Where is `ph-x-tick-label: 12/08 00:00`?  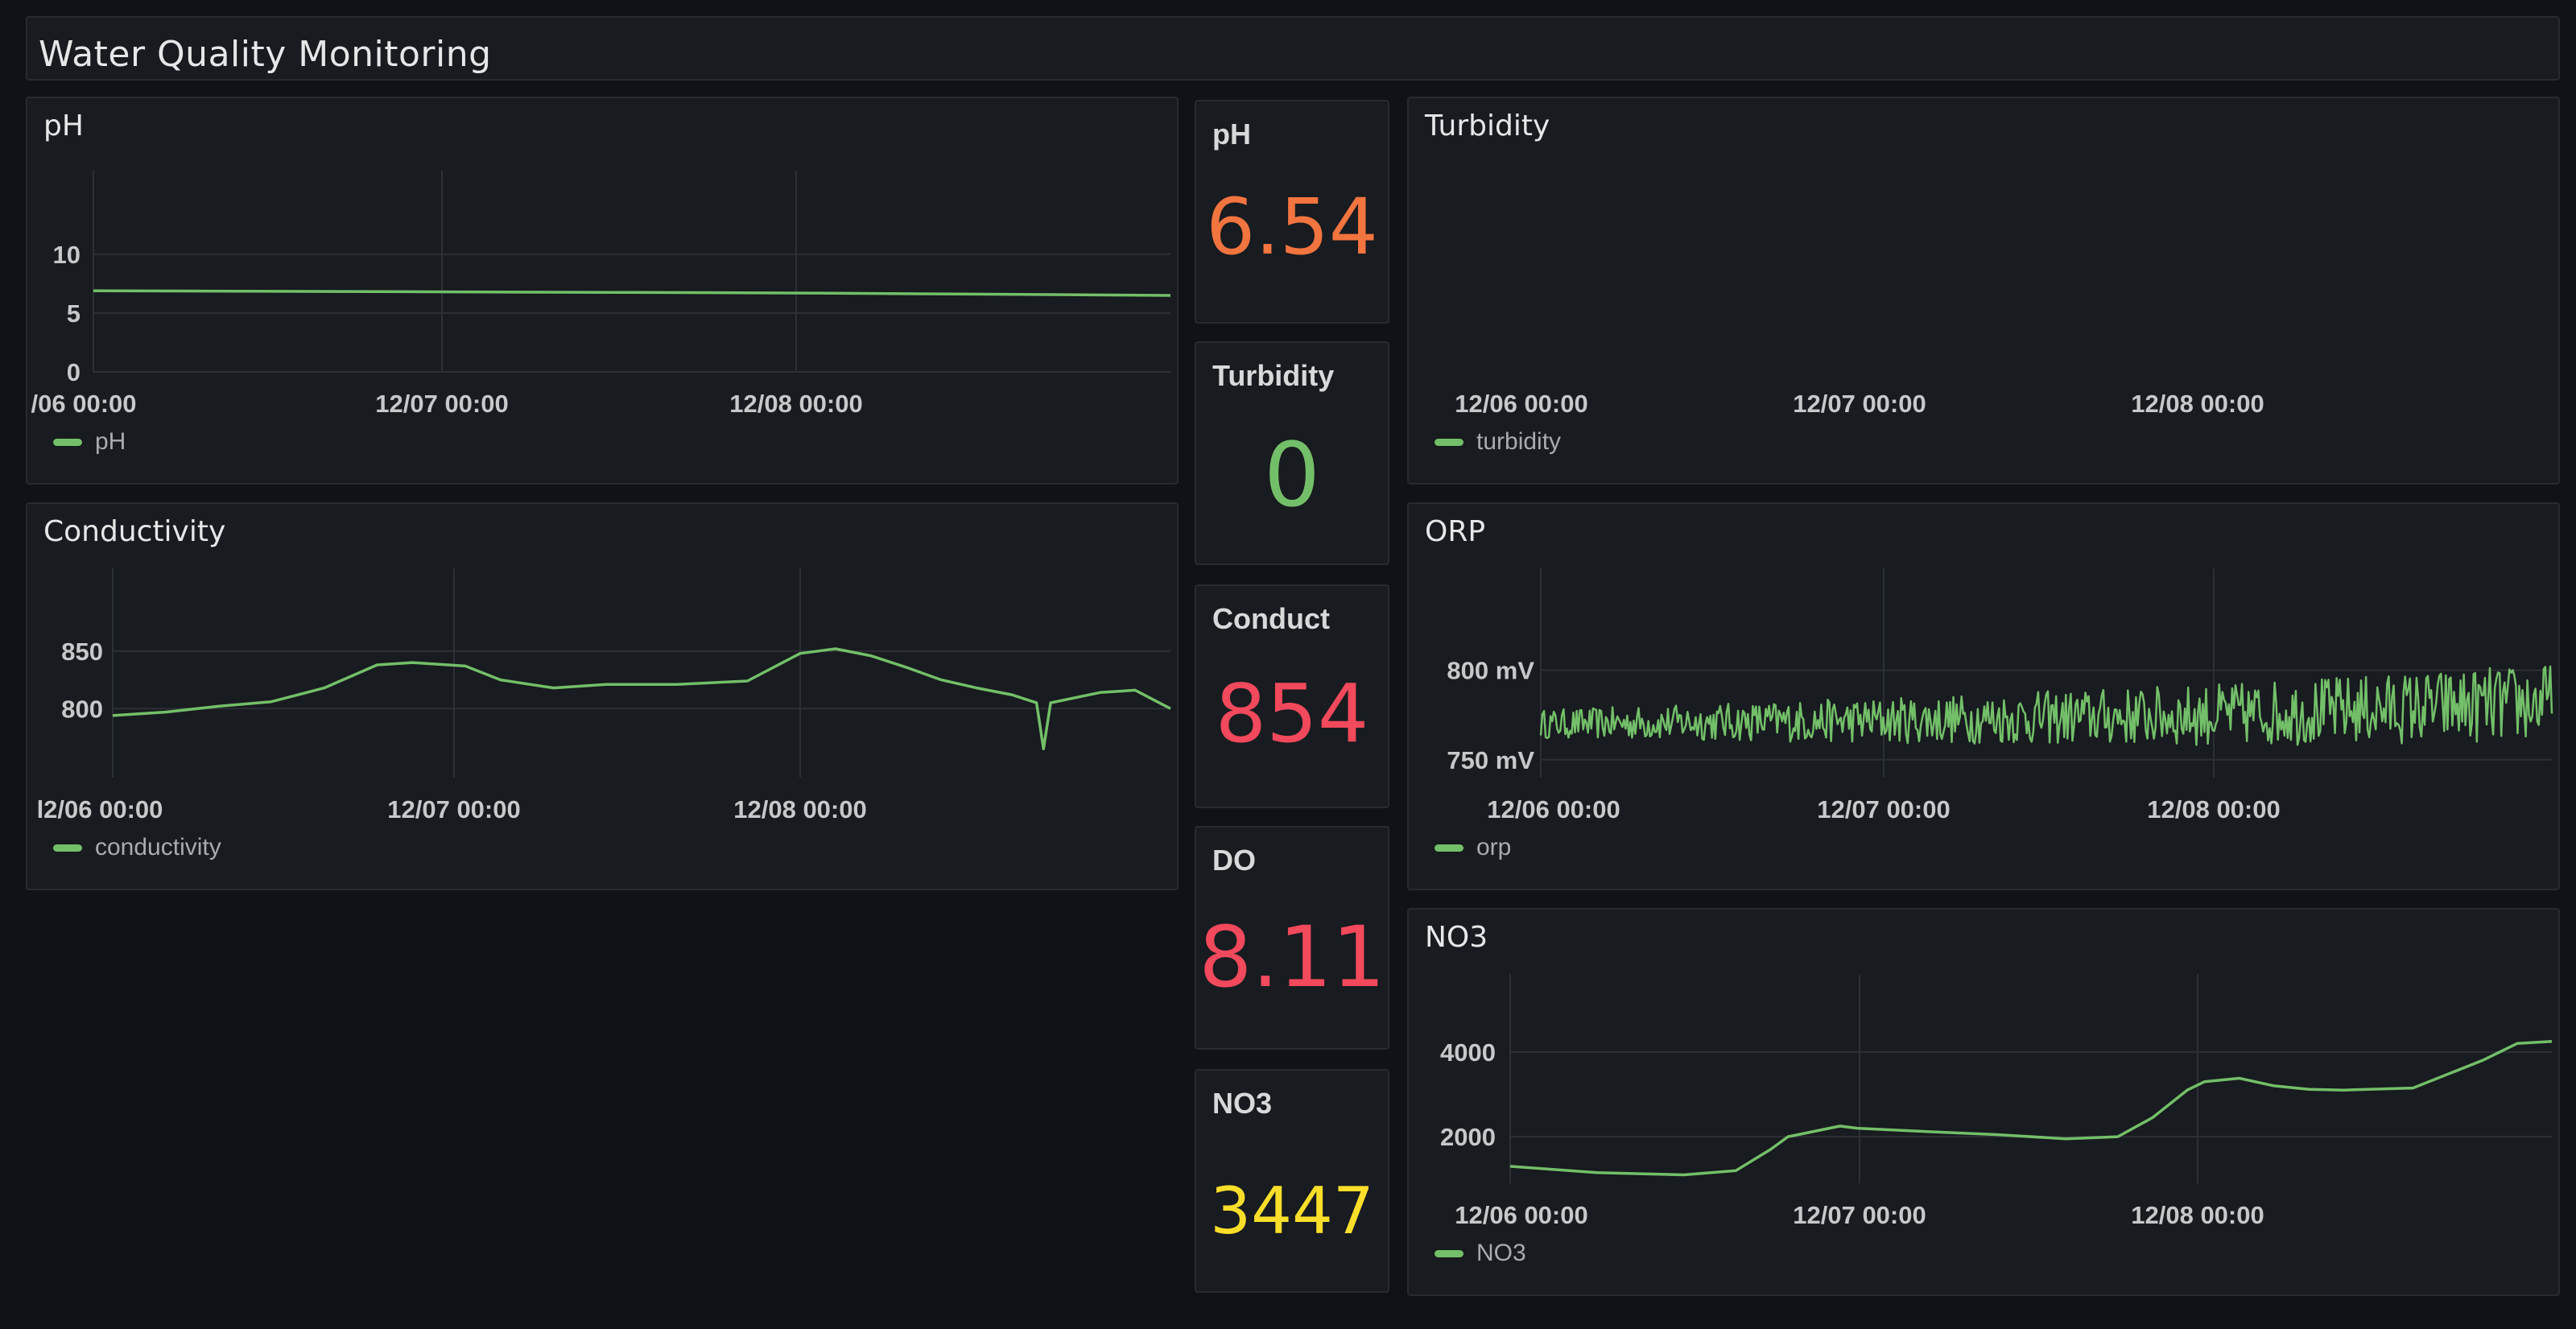 ph-x-tick-label: 12/08 00:00 is located at coordinates (795, 404).